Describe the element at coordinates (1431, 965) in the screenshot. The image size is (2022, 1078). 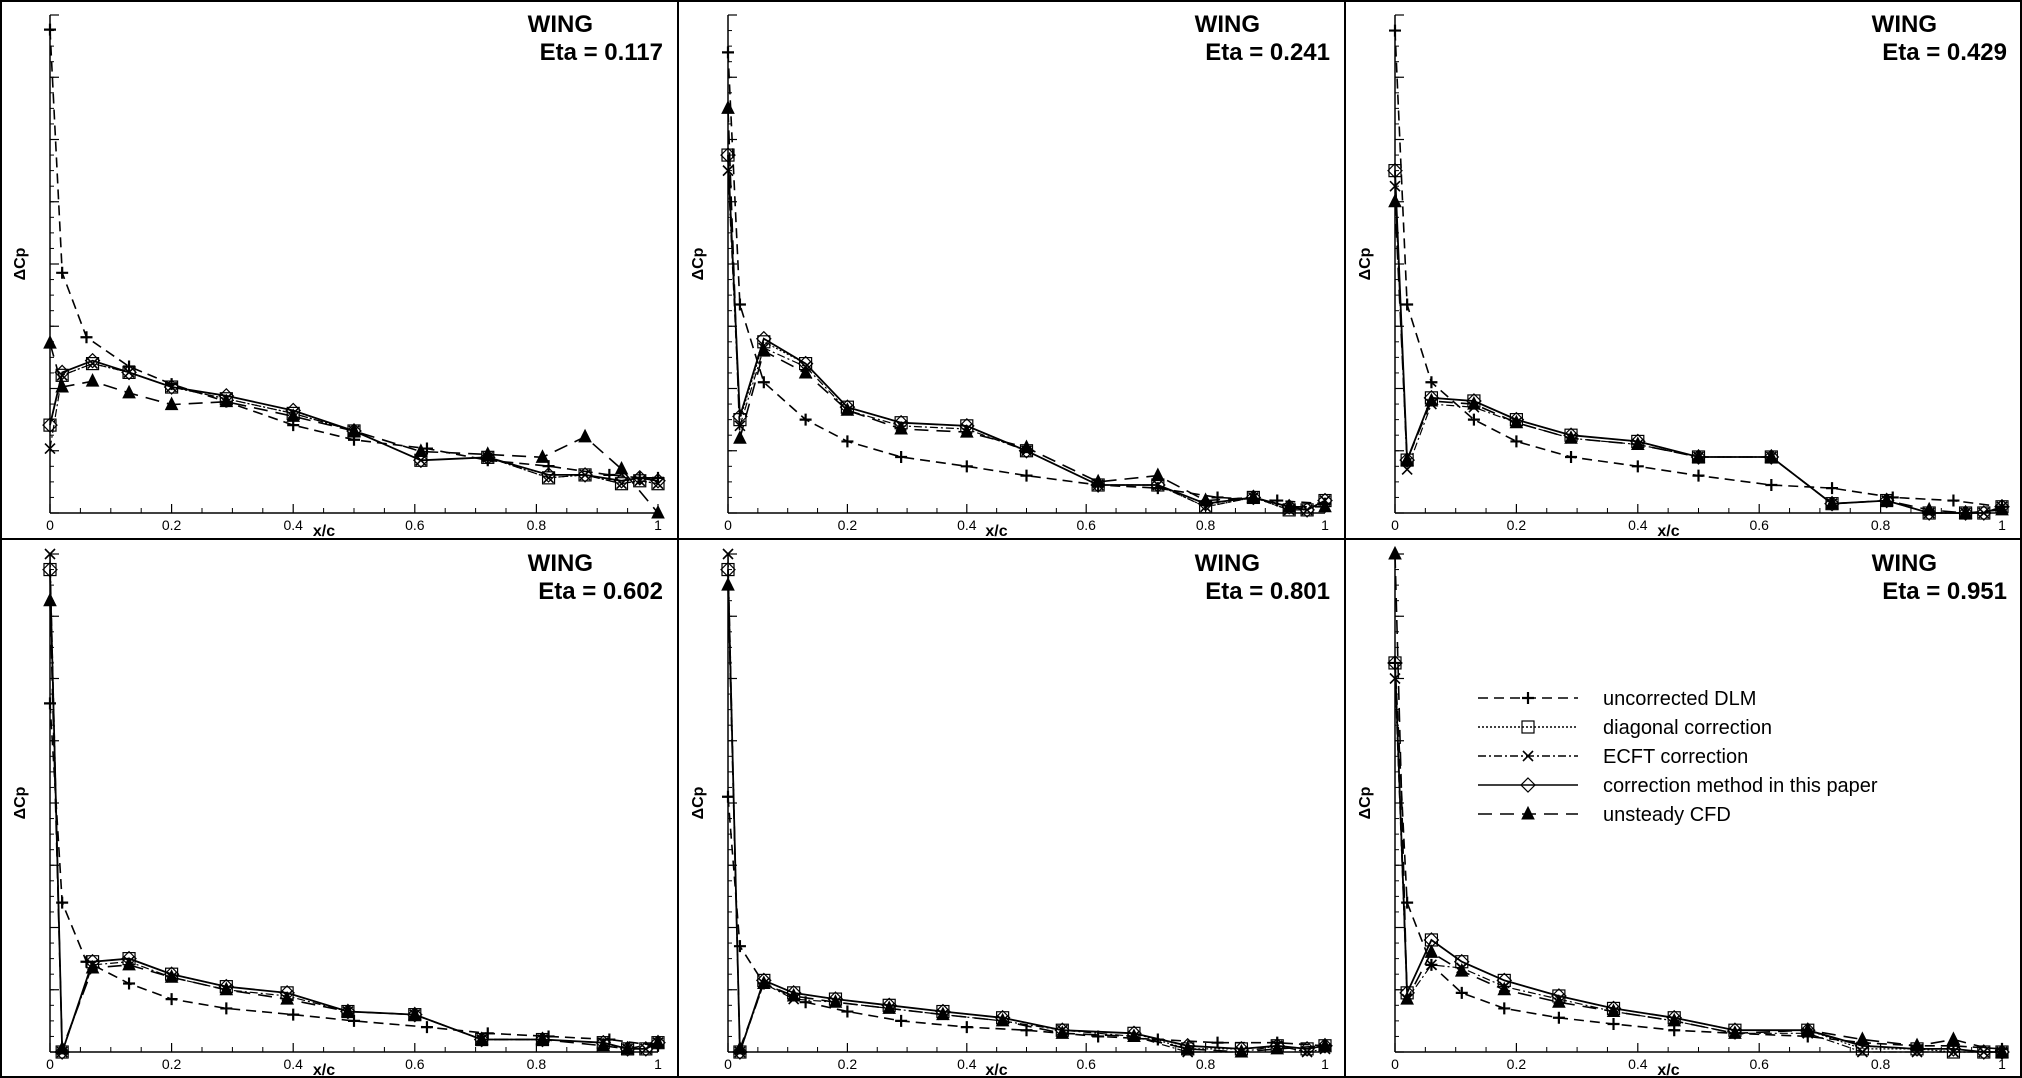
I see `data-point-x` at that location.